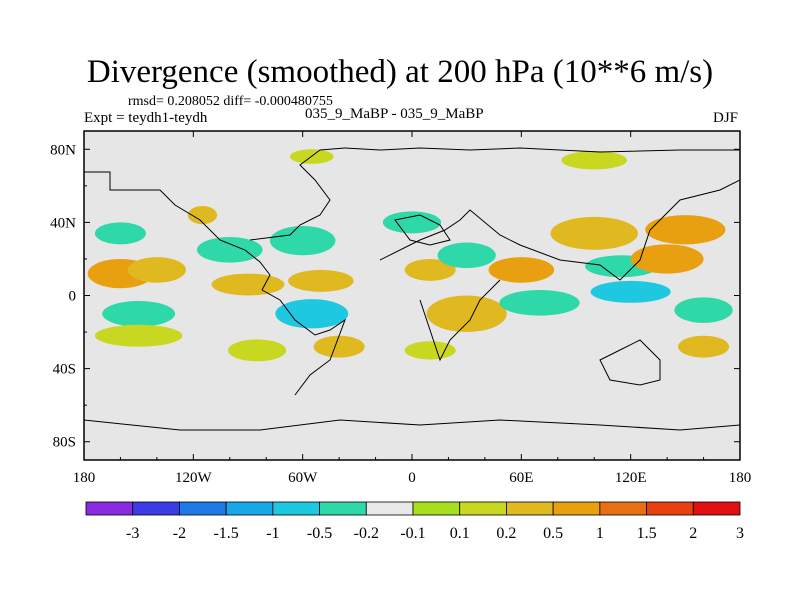 Image resolution: width=800 pixels, height=600 pixels. Describe the element at coordinates (506, 533) in the screenshot. I see `colorbar-label: 0.2` at that location.